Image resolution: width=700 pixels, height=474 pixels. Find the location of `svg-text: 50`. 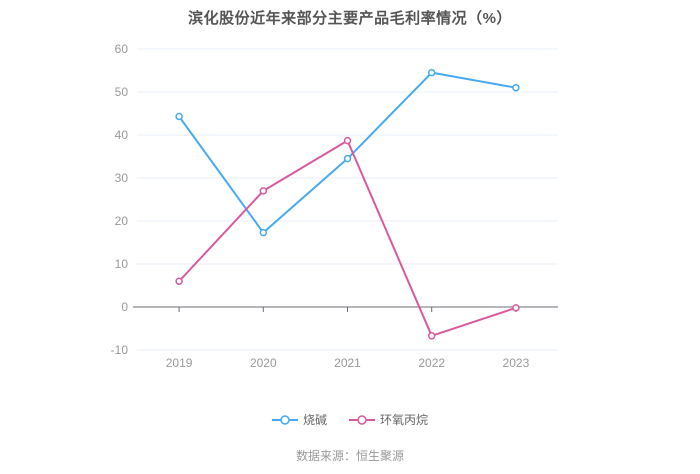

svg-text: 50 is located at coordinates (122, 92).